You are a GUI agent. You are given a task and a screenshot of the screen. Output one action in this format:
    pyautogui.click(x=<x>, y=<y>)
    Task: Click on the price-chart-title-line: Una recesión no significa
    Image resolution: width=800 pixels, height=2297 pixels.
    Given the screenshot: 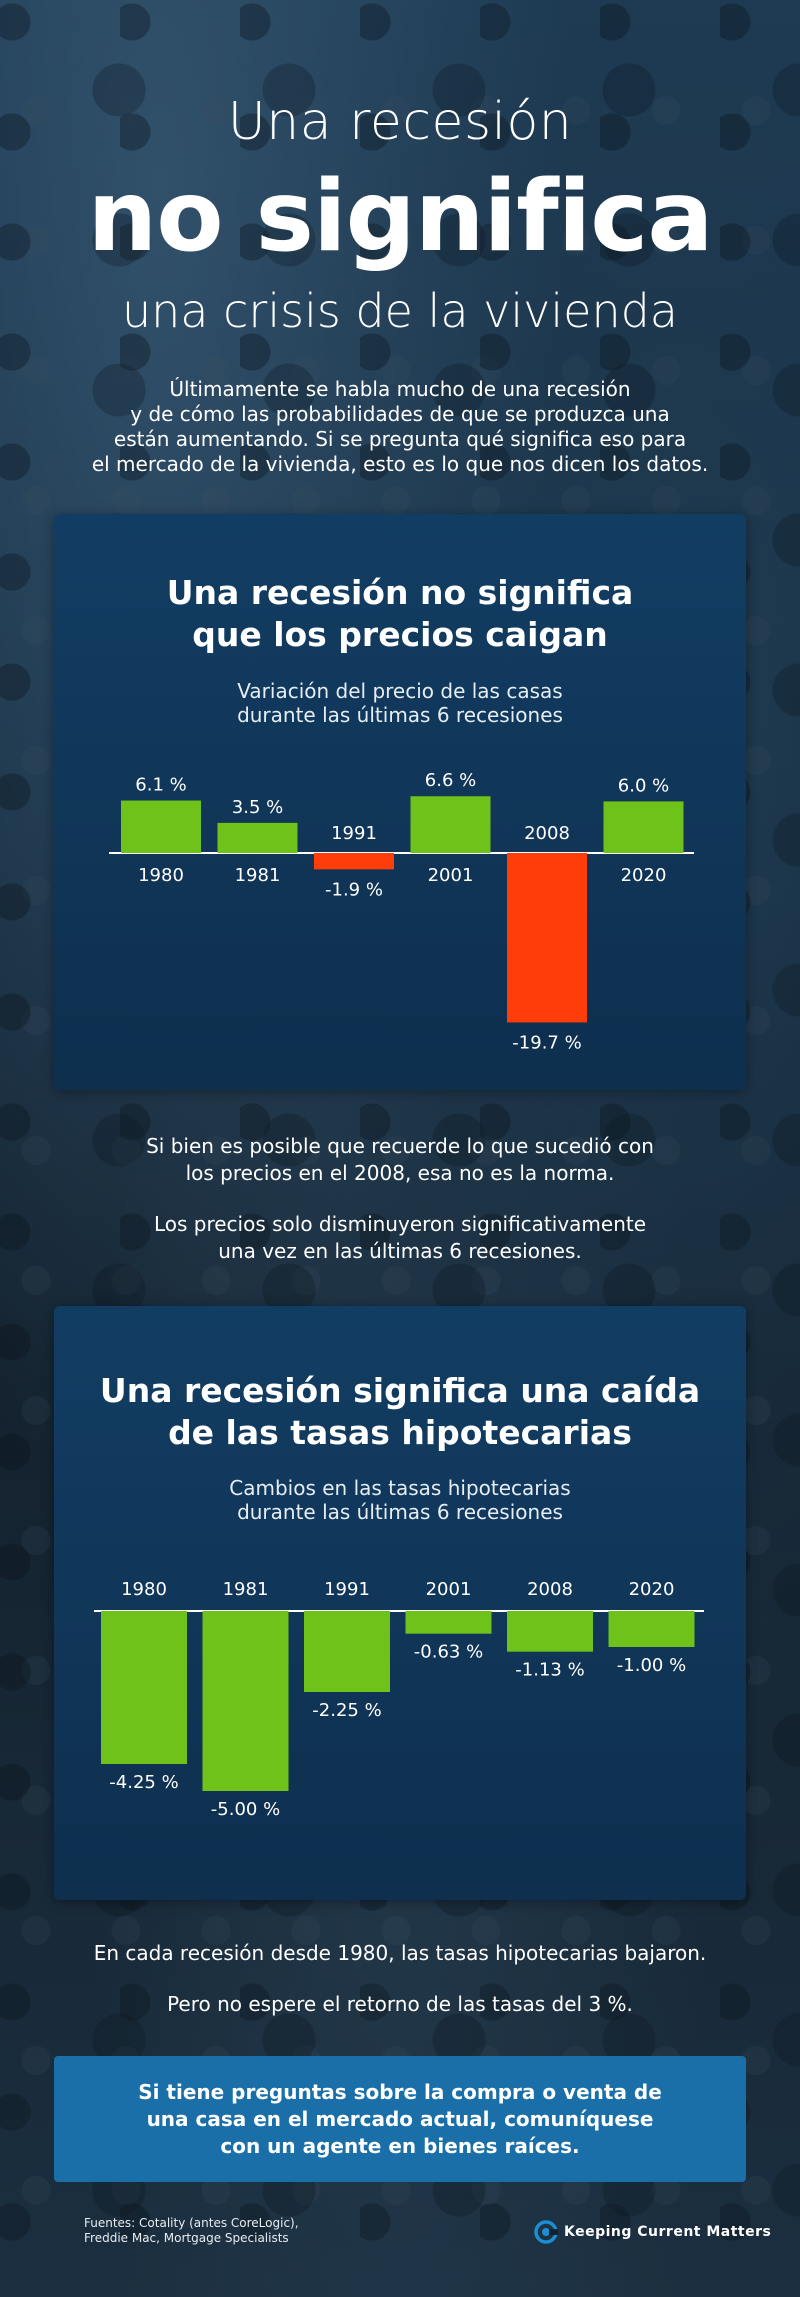 What is the action you would take?
    pyautogui.click(x=400, y=592)
    